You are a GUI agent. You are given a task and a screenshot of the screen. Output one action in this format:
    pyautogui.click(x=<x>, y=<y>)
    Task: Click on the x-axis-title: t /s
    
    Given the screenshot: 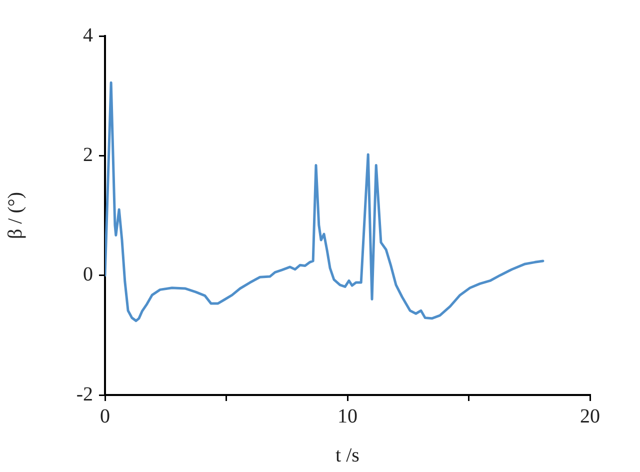 What is the action you would take?
    pyautogui.click(x=348, y=455)
    